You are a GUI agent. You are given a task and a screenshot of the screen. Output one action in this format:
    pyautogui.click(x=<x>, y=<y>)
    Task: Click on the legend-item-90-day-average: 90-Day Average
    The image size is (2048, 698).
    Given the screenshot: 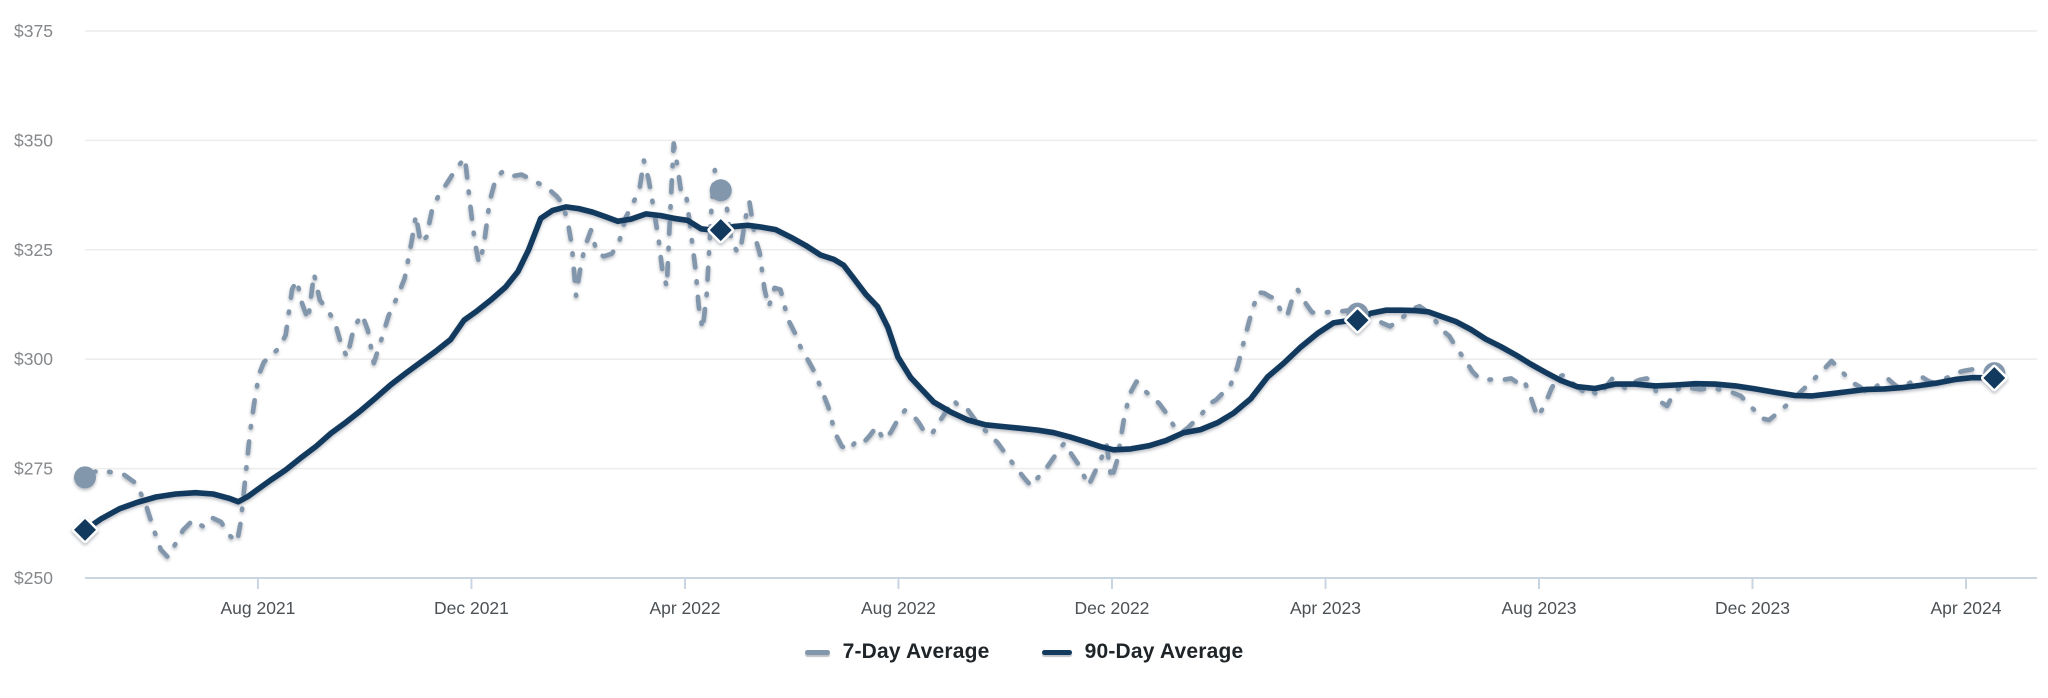 What is the action you would take?
    pyautogui.click(x=1142, y=652)
    